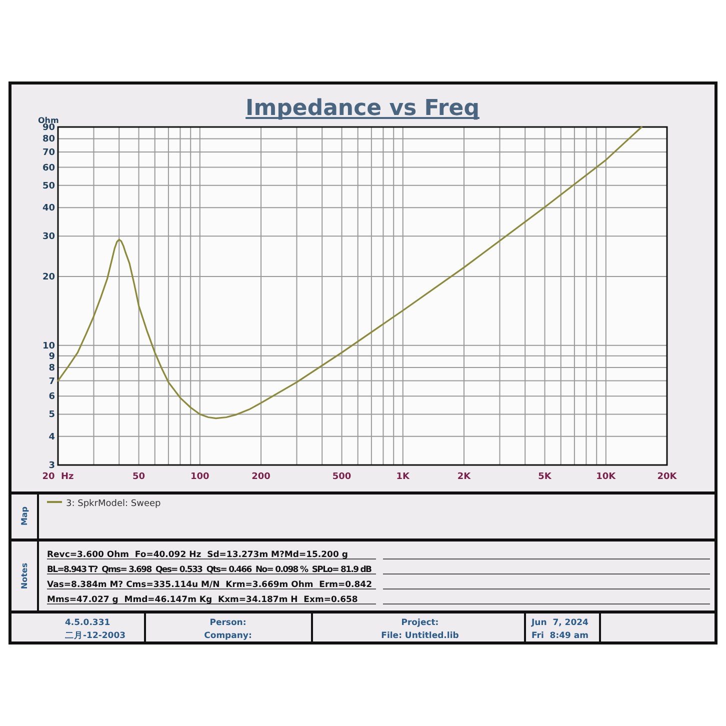 The width and height of the screenshot is (726, 726). I want to click on y-tick-label: 8, so click(51, 369).